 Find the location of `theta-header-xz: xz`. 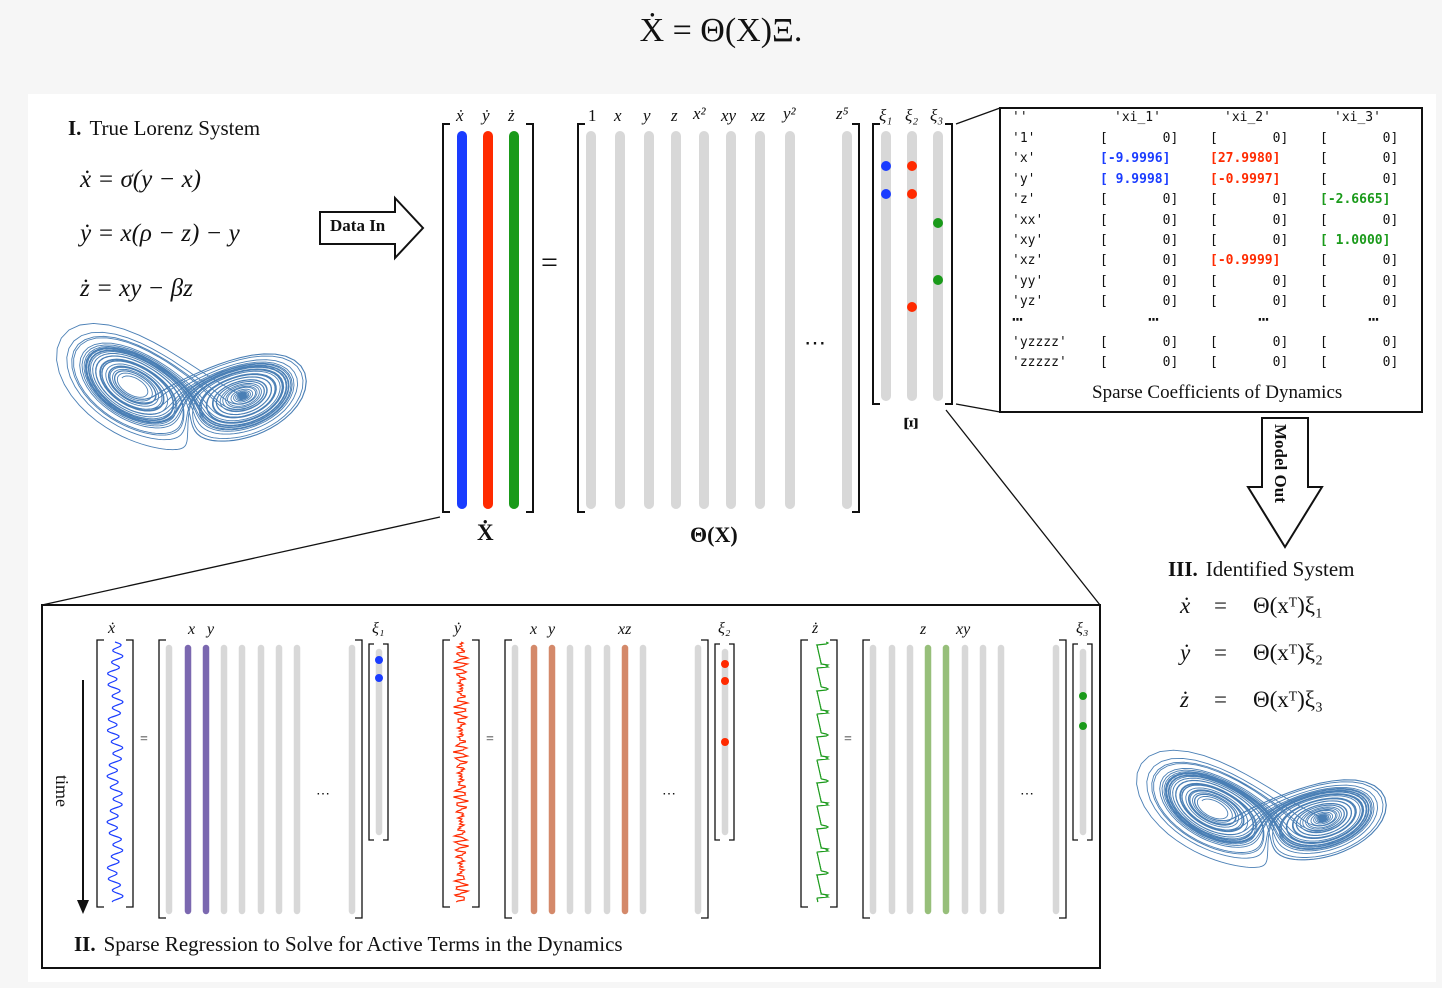

theta-header-xz: xz is located at coordinates (758, 115).